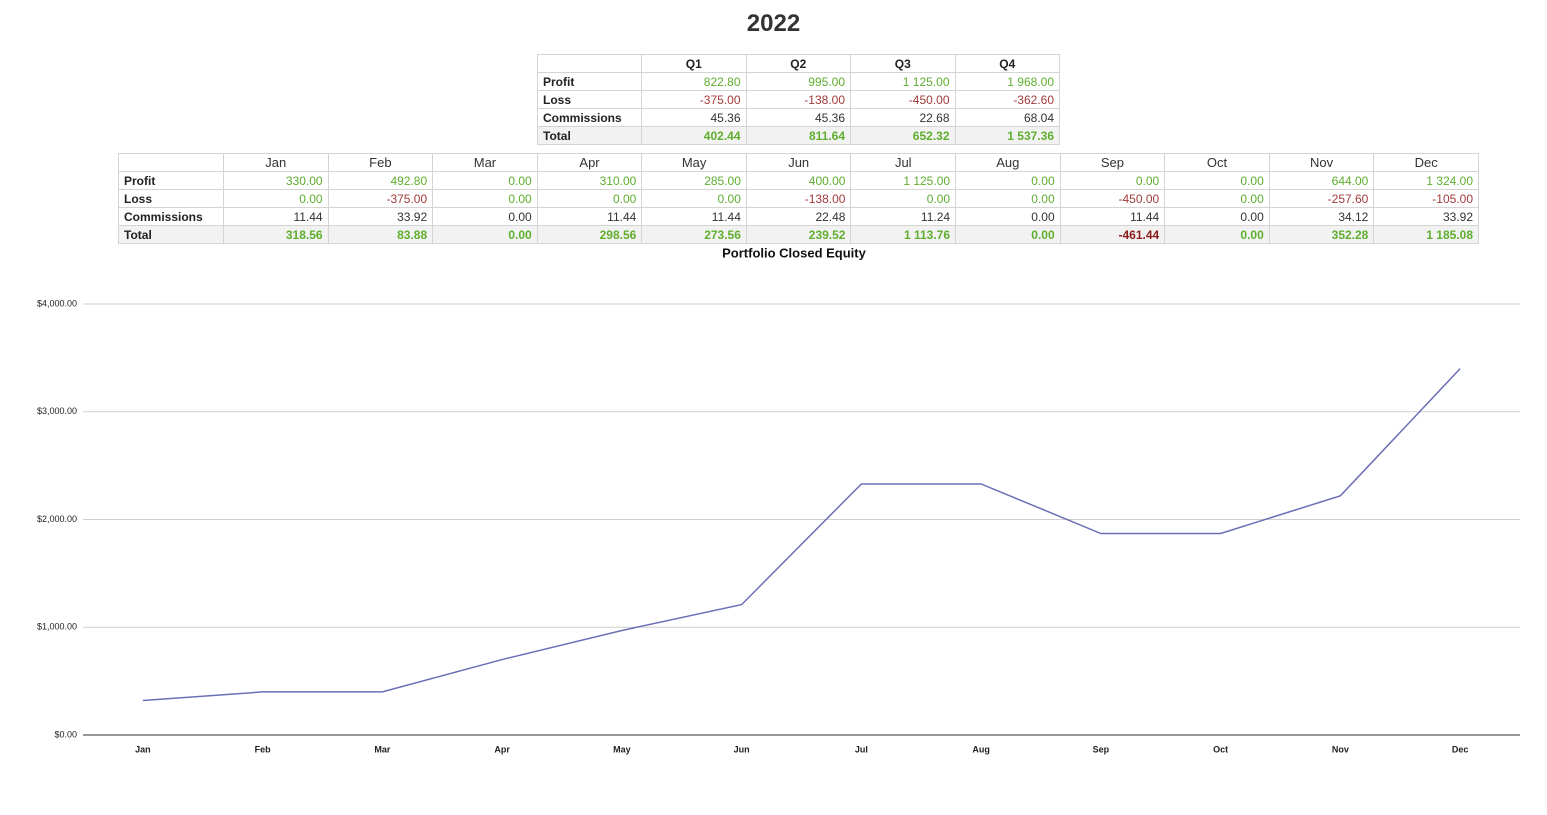 The height and width of the screenshot is (815, 1547). Describe the element at coordinates (798, 117) in the screenshot. I see `table-row: Commissions 45.36 45.36 22.68 68.04` at that location.